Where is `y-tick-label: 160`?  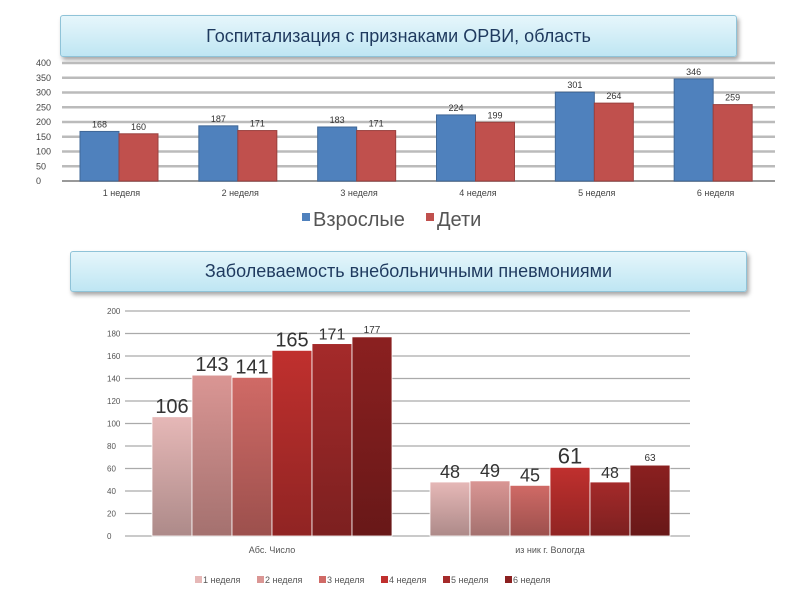 y-tick-label: 160 is located at coordinates (114, 356).